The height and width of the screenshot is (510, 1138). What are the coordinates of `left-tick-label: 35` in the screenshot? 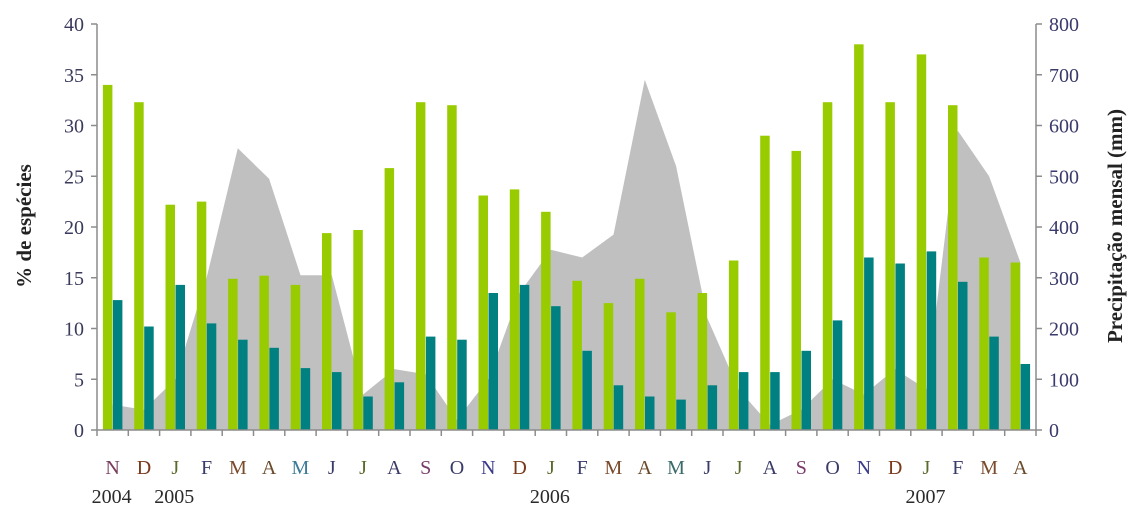 It's located at (74, 76).